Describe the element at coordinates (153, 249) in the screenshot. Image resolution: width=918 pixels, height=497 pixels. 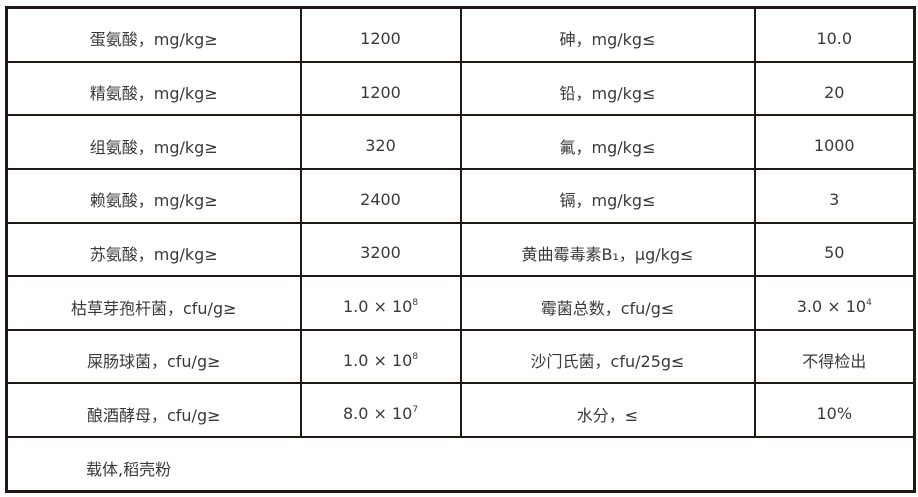
I see `indicator-name: 苏氨酸，mg/kg≥` at that location.